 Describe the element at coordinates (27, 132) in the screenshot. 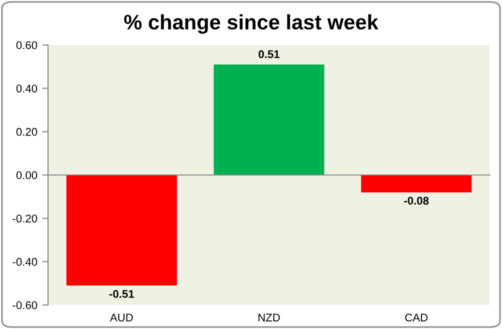

I see `y-tick-label: 0.20` at that location.